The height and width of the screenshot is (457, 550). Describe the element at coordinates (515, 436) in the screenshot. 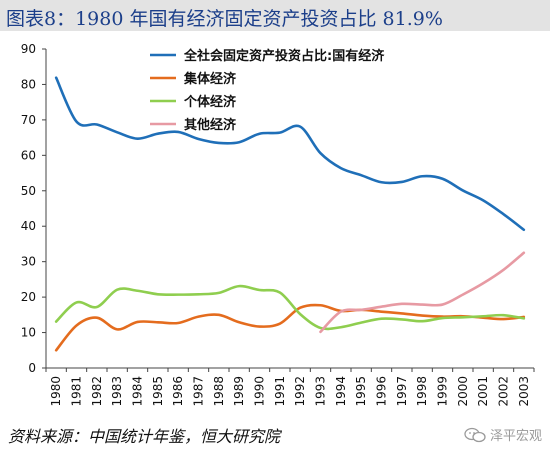

I see `watermark-text: 泽平宏观` at that location.